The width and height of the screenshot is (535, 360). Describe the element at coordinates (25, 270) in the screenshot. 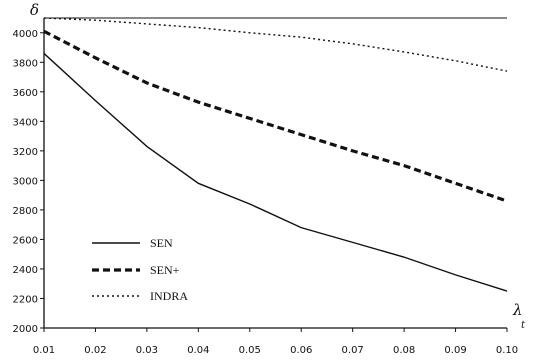

I see `y-tick-label: 2400` at that location.